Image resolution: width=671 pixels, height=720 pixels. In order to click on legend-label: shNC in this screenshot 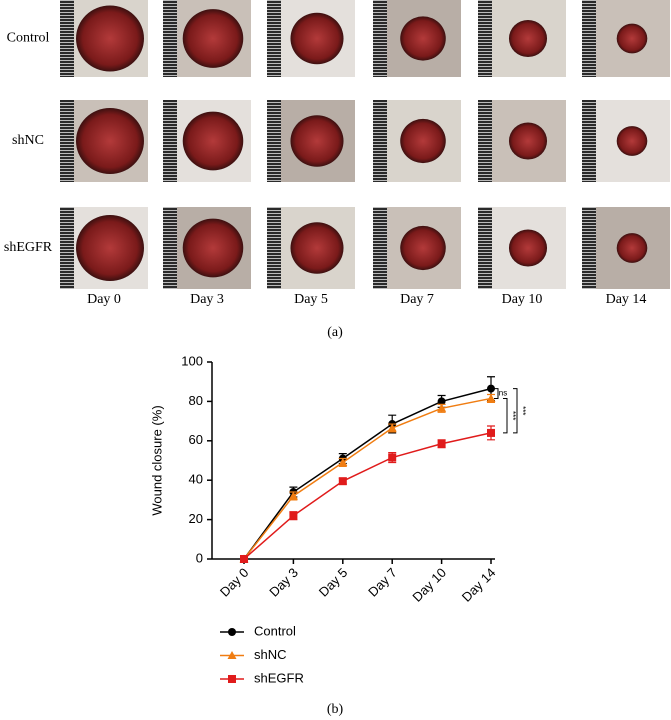, I will do `click(270, 654)`.